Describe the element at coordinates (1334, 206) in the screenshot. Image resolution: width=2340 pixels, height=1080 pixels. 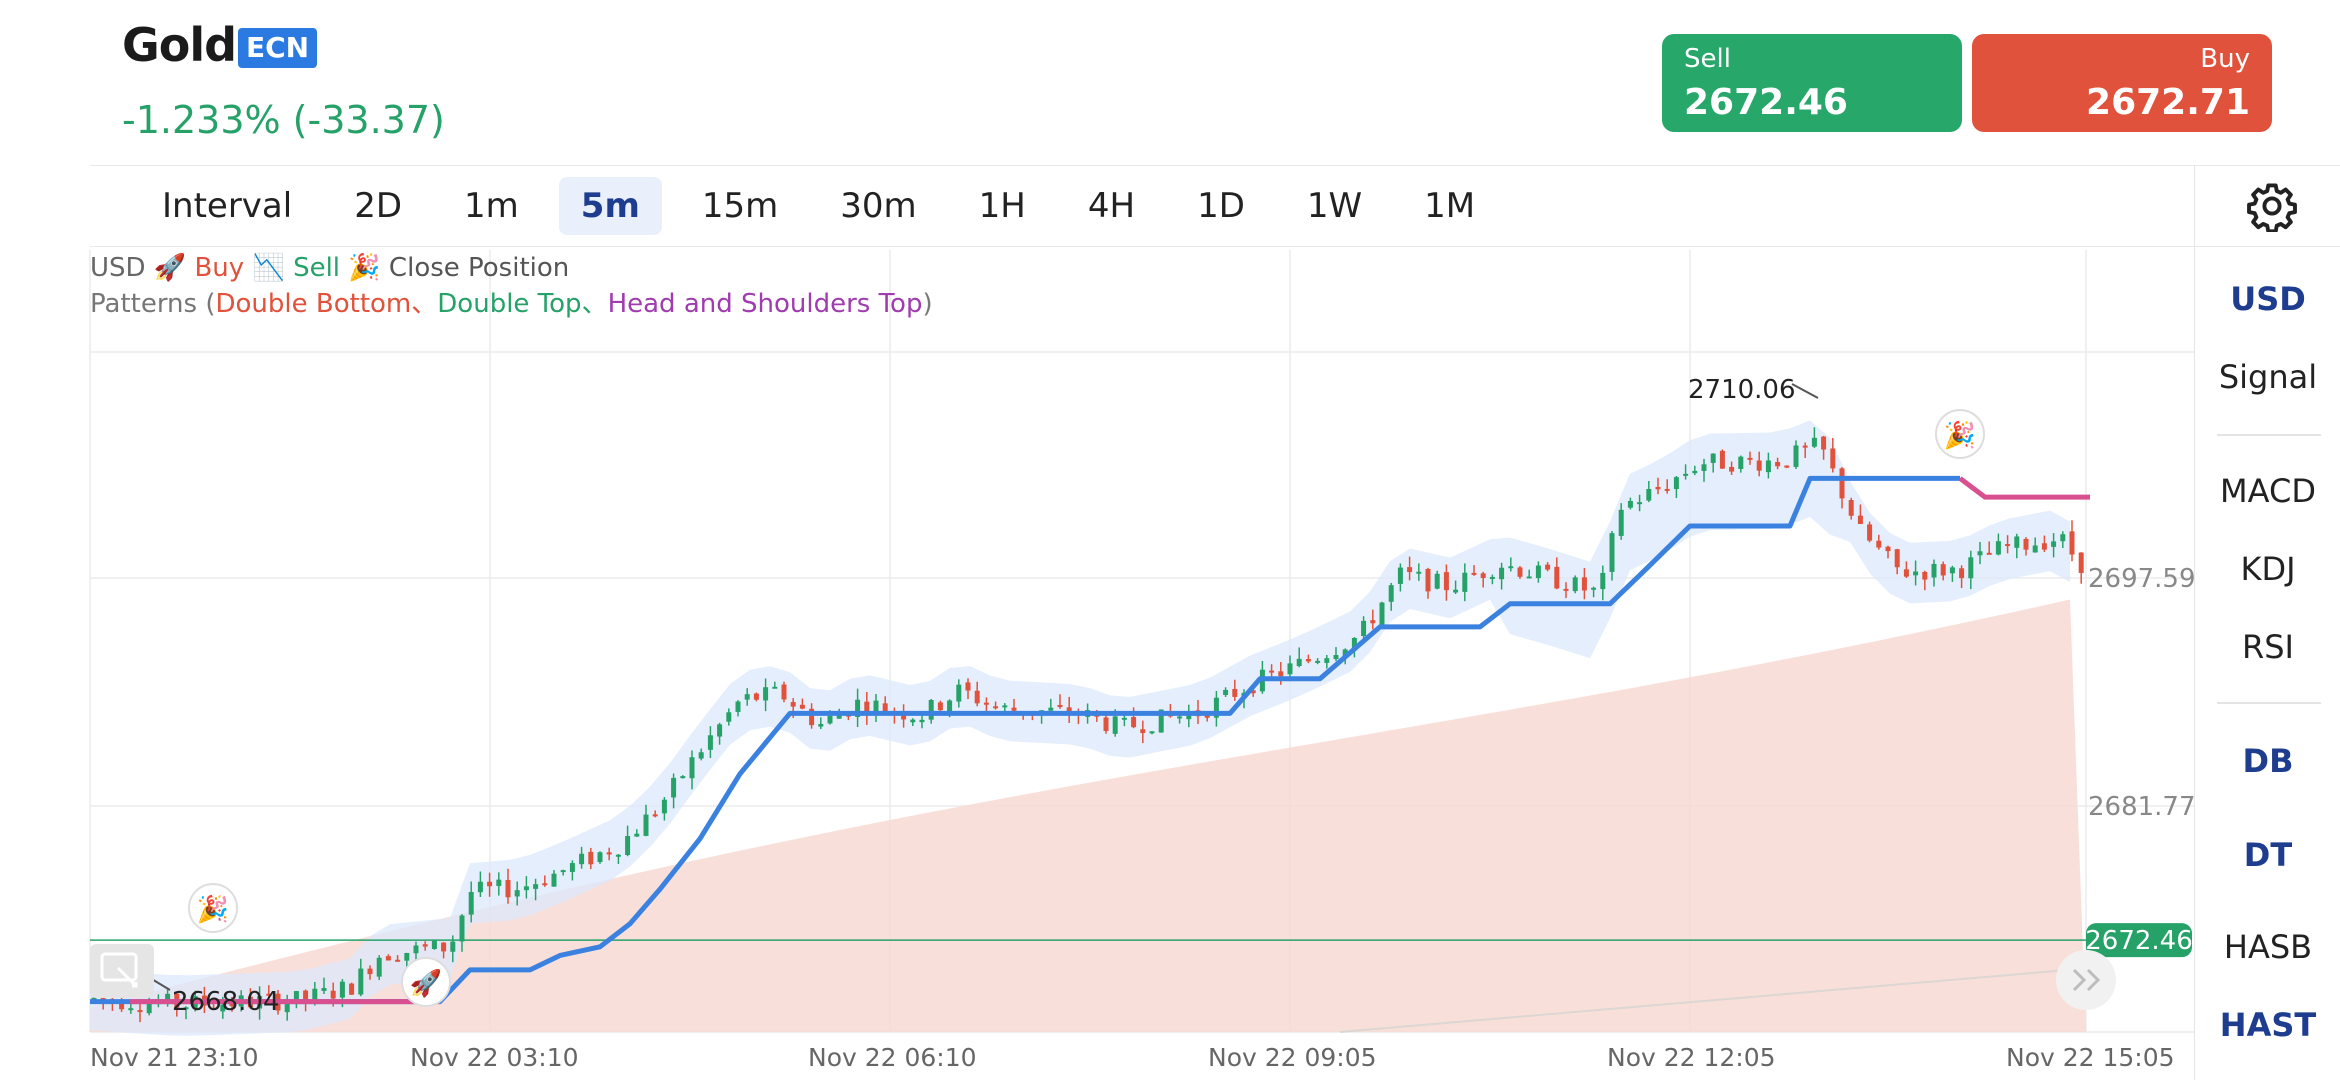
I see `interval-1w: 1W` at that location.